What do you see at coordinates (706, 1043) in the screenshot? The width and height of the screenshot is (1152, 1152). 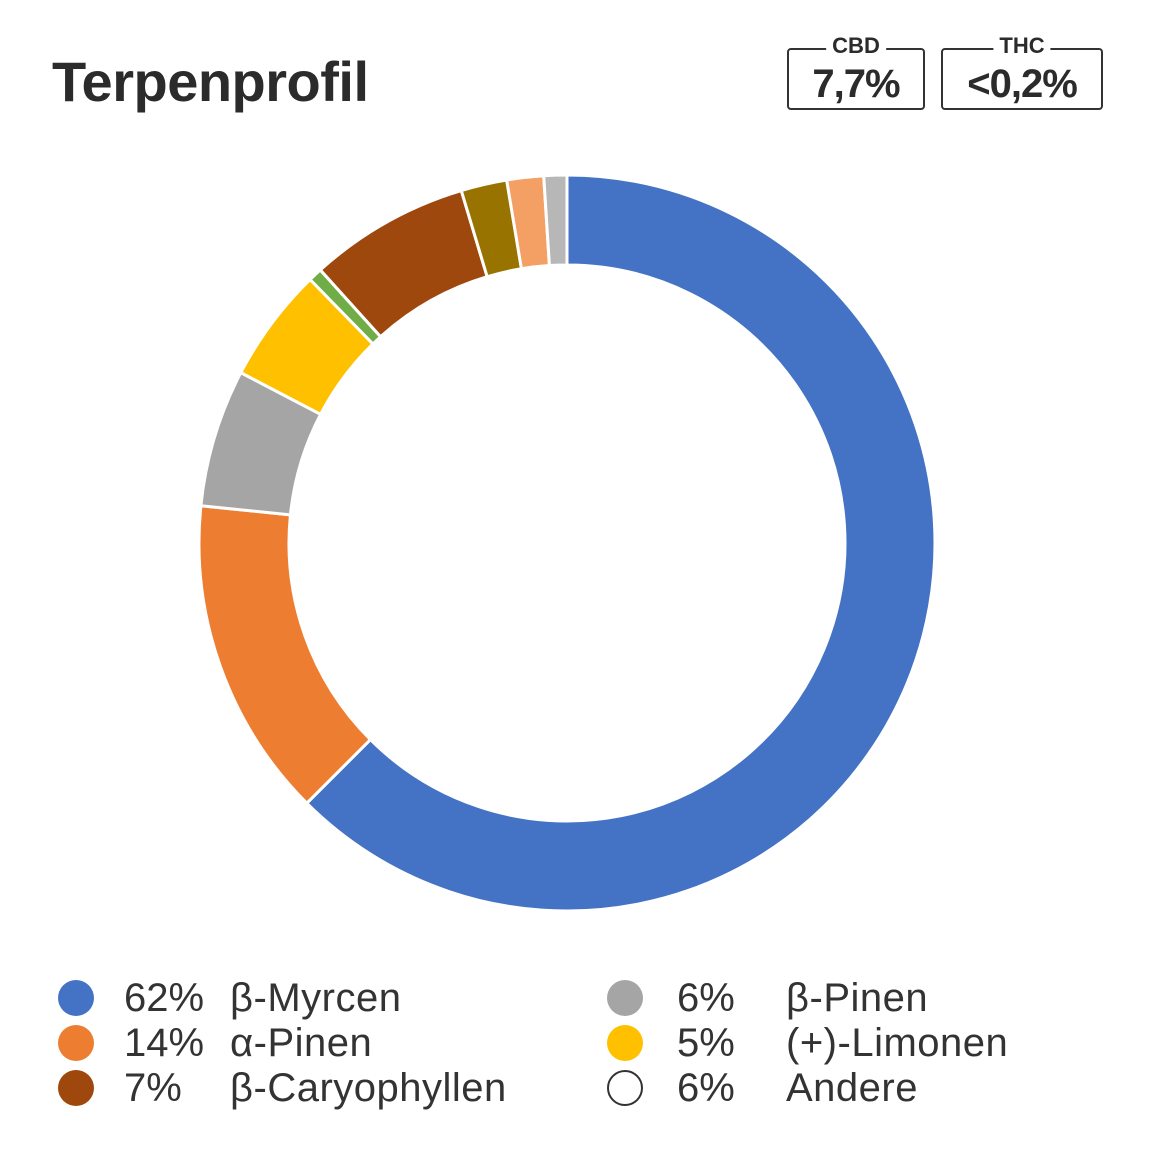 I see `legend-percent: 5%` at bounding box center [706, 1043].